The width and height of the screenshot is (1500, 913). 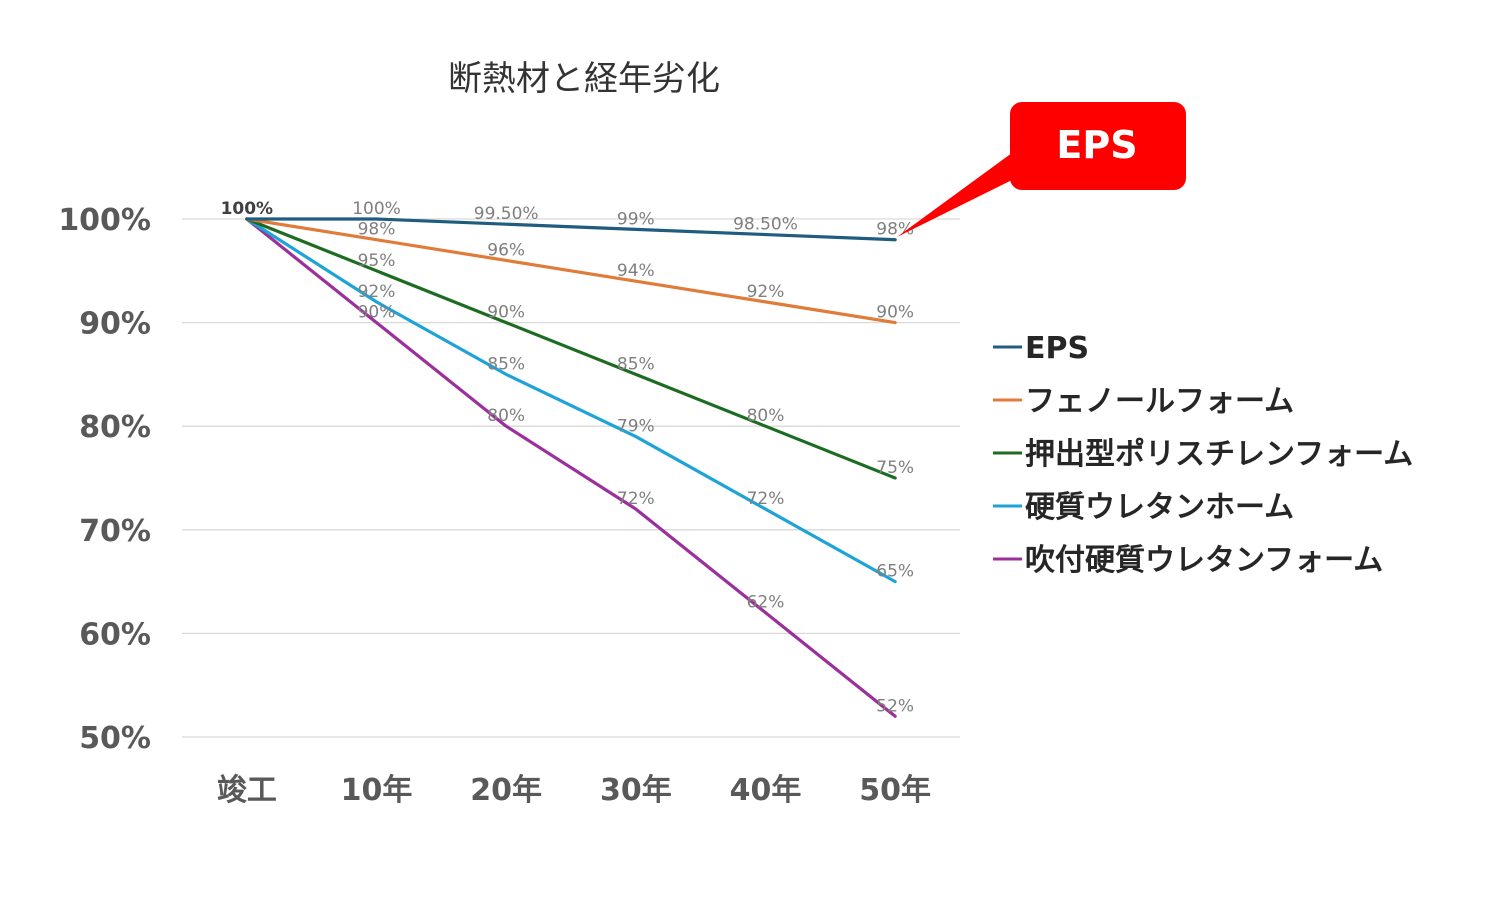 What do you see at coordinates (766, 603) in the screenshot?
I see `data-label: 62%` at bounding box center [766, 603].